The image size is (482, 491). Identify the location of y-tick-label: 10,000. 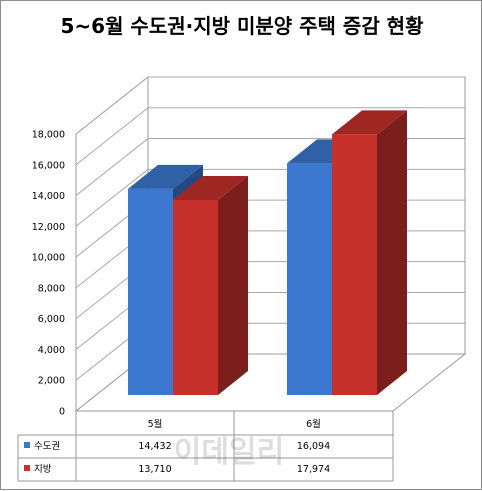
(48, 258).